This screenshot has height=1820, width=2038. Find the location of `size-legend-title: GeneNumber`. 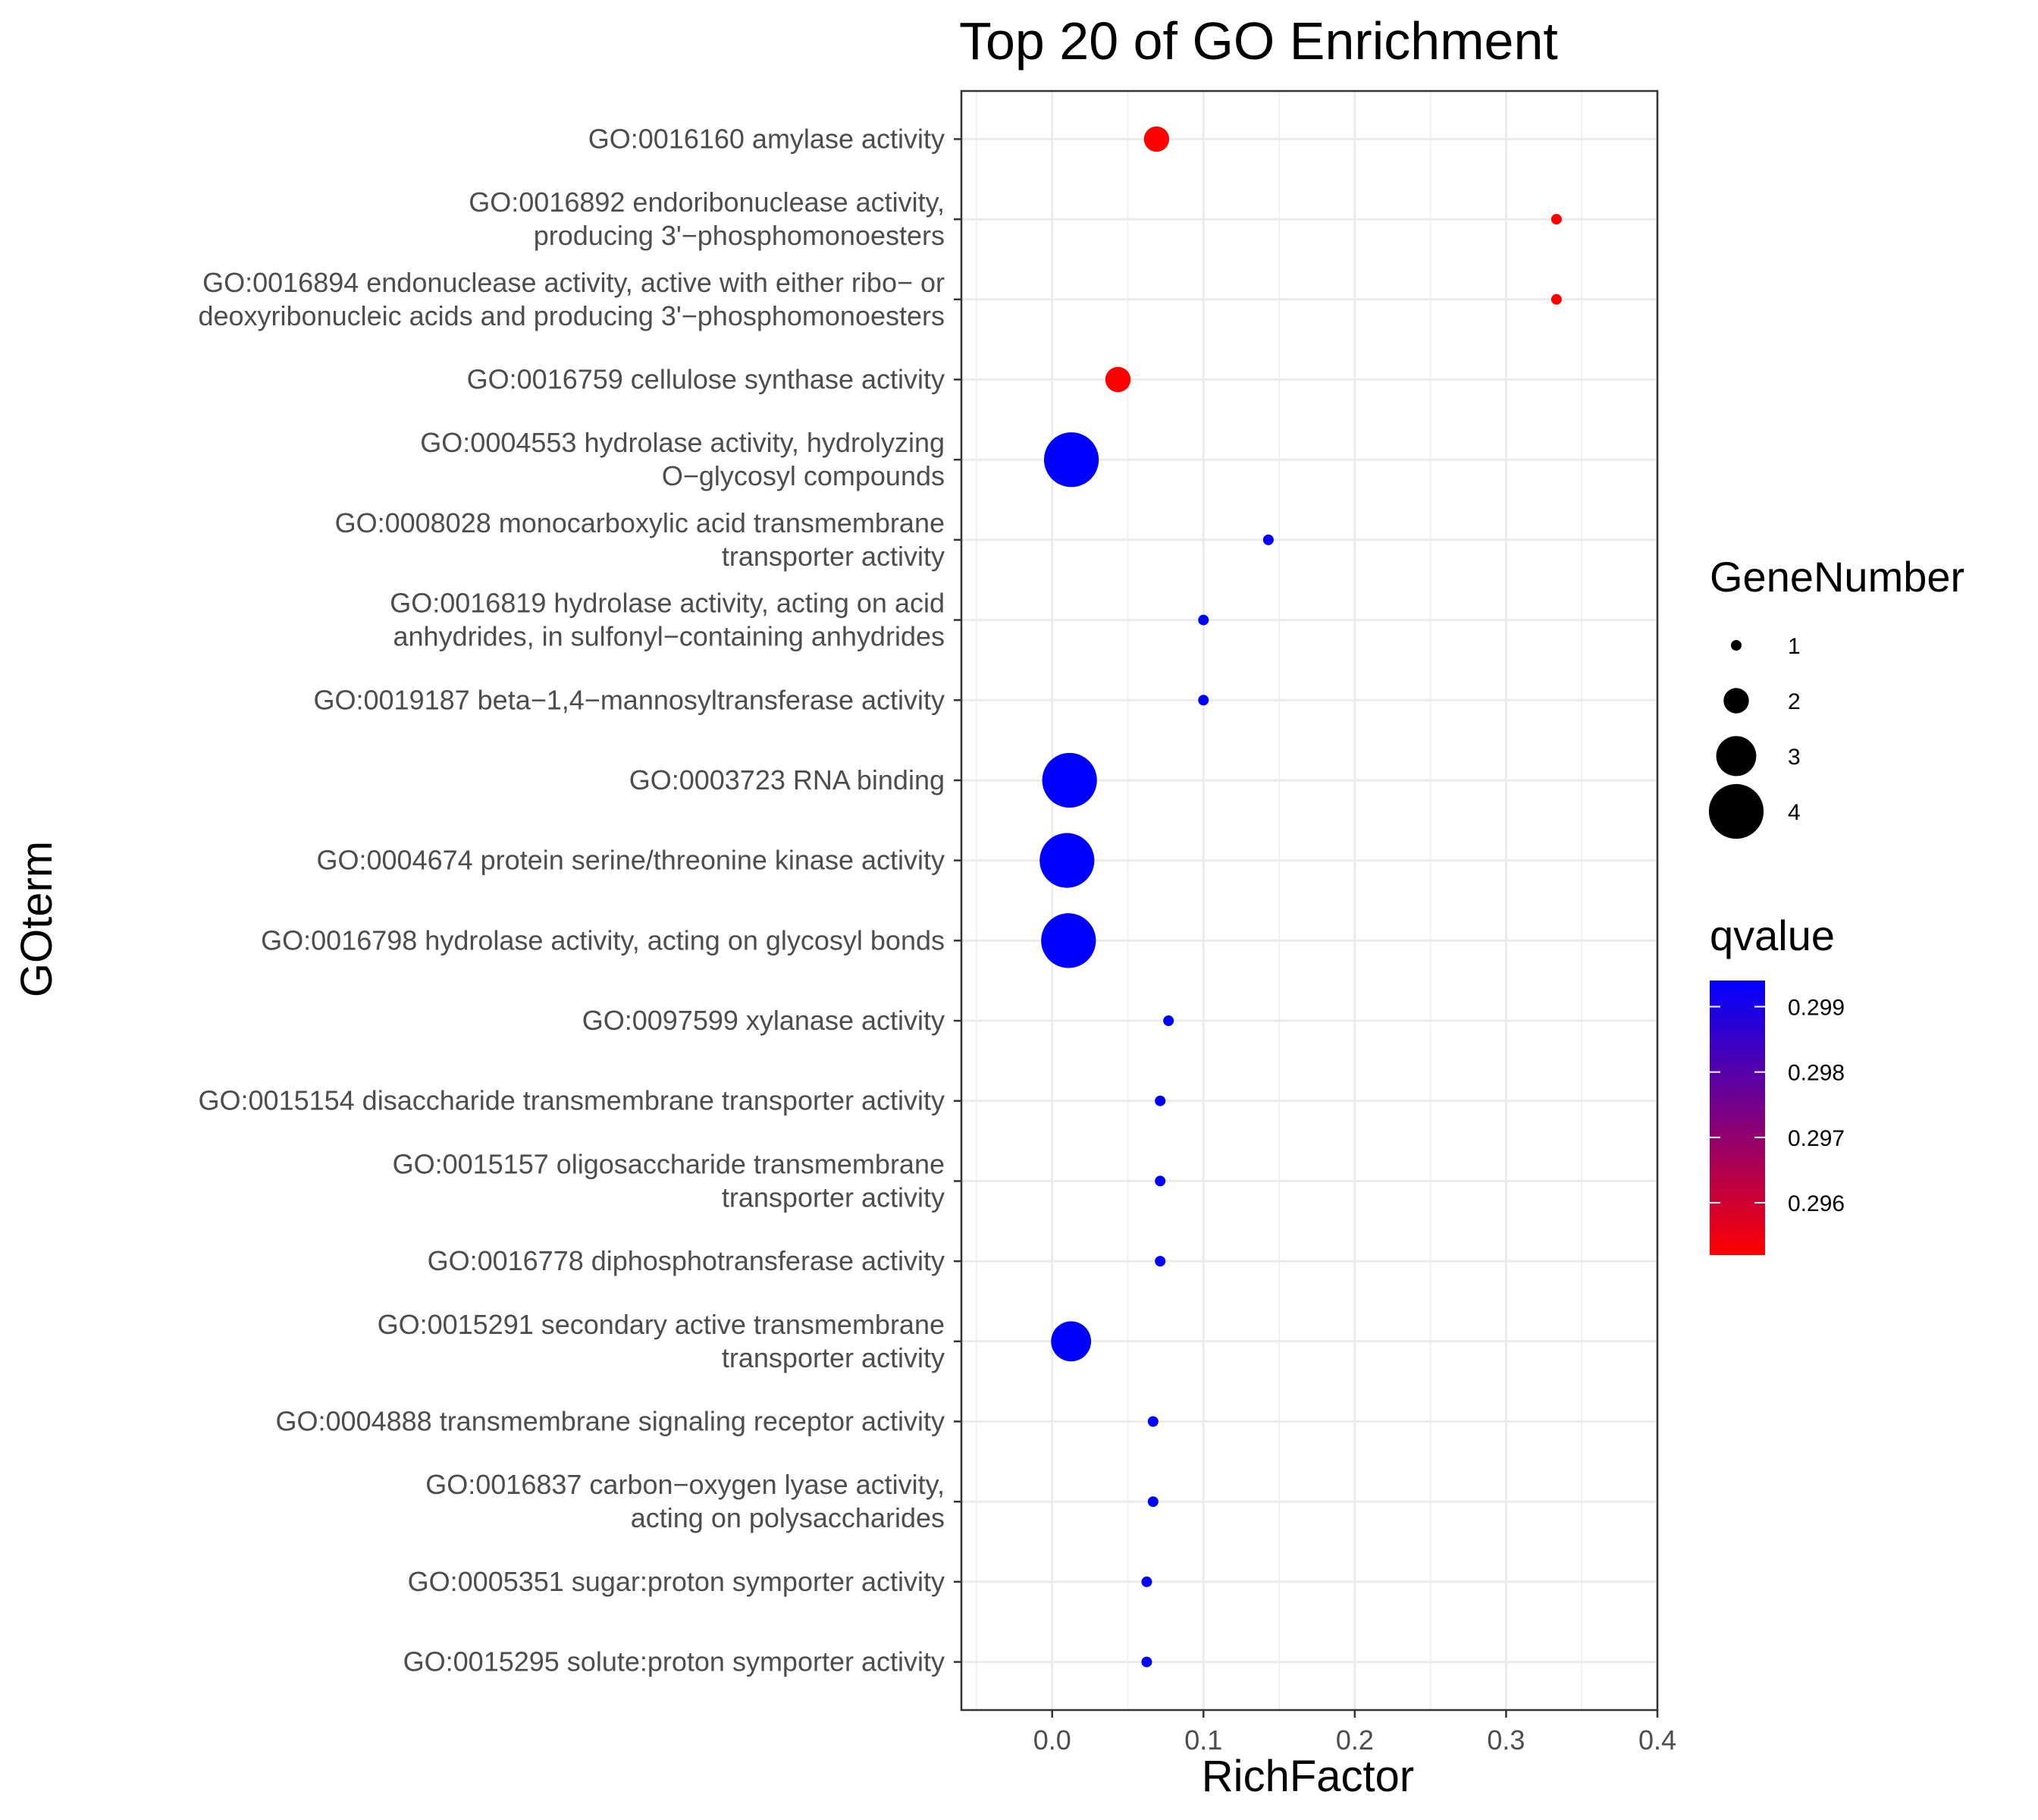

size-legend-title: GeneNumber is located at coordinates (1837, 577).